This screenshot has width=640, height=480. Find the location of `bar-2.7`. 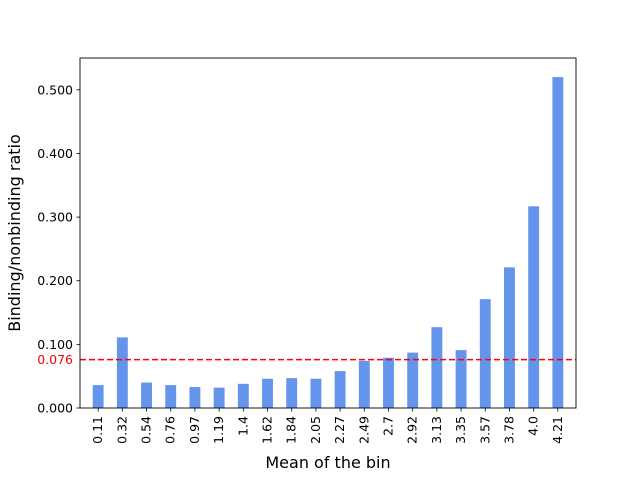

bar-2.7 is located at coordinates (388, 382).